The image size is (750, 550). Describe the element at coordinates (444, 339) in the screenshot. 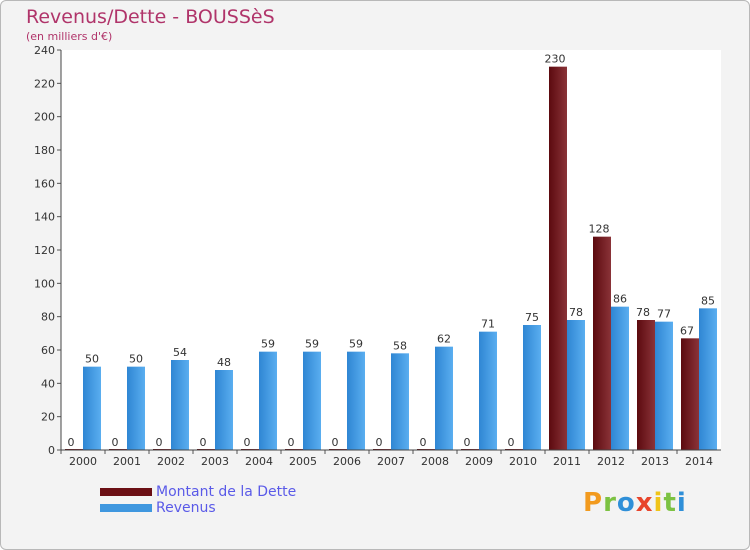

I see `value-label-revenus: 62` at that location.